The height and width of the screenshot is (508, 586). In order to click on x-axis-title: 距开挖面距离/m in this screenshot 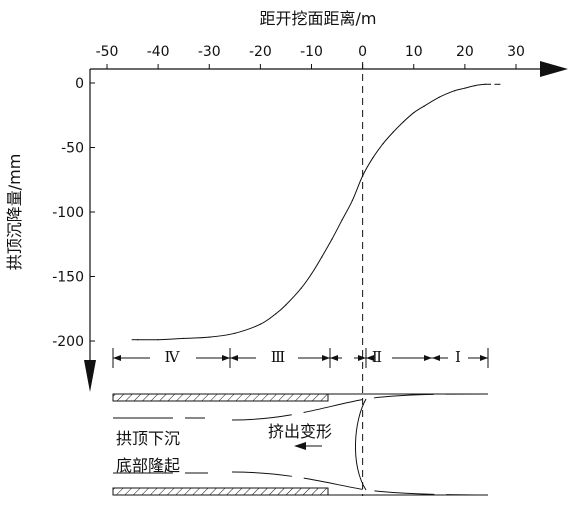, I will do `click(318, 18)`.